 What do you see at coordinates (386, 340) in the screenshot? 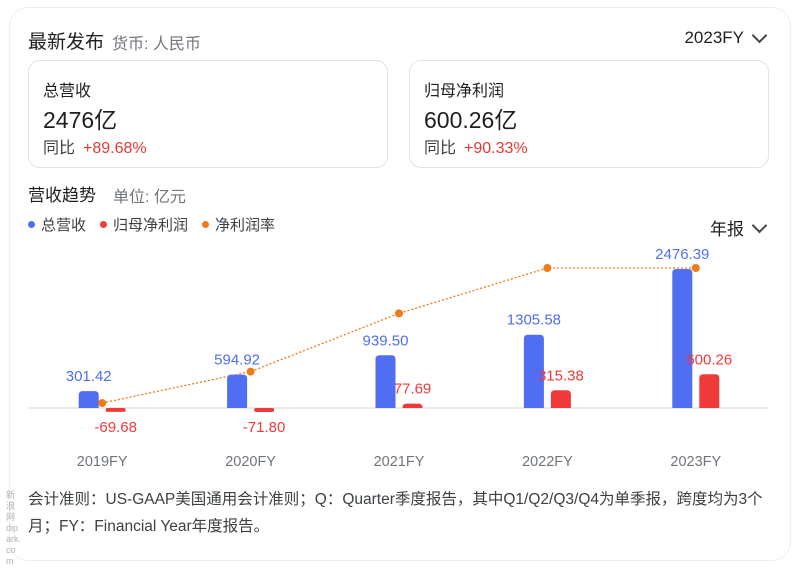
I see `revenue-data-label: 939.50` at bounding box center [386, 340].